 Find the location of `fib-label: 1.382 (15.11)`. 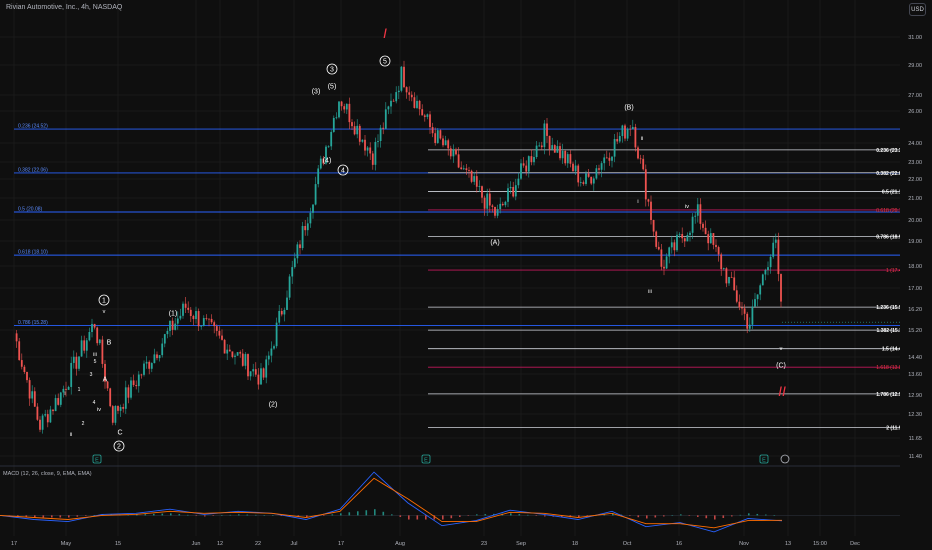

fib-label: 1.382 (15.11) is located at coordinates (892, 331).